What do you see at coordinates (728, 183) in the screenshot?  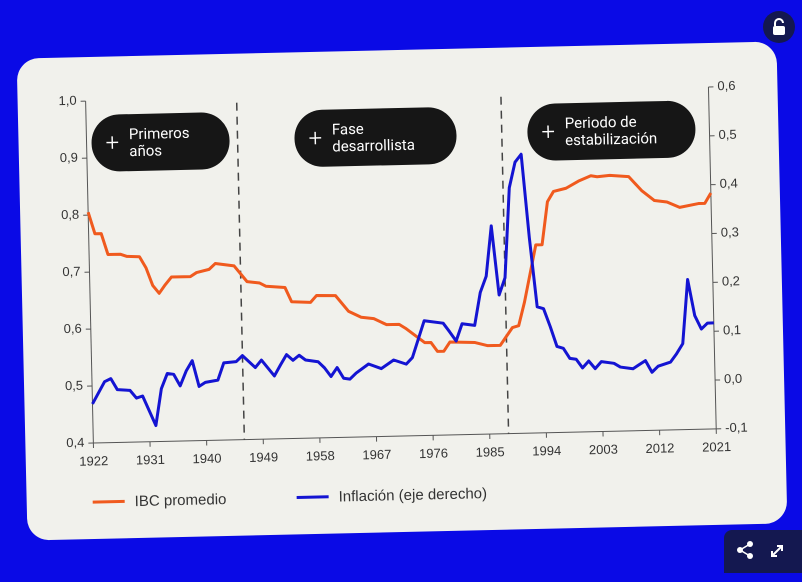 I see `y2-tick-label: 0,4` at bounding box center [728, 183].